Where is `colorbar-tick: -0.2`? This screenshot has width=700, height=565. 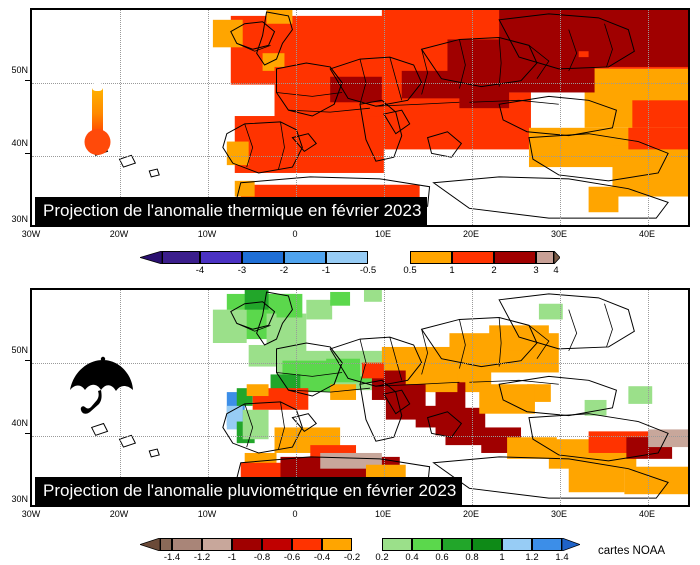 colorbar-tick: -0.2 is located at coordinates (352, 557).